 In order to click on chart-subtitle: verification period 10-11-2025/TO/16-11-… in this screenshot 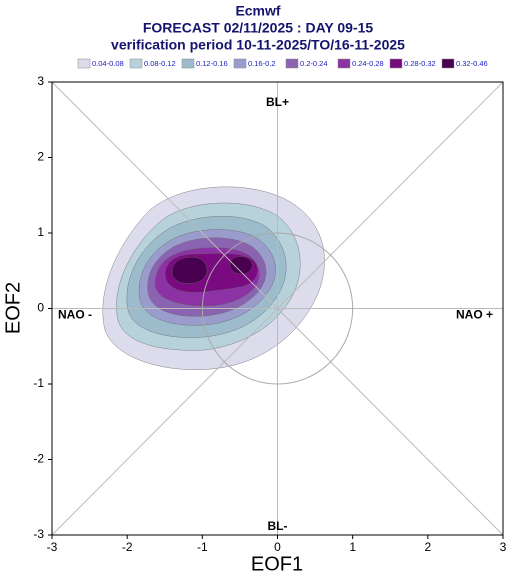, I will do `click(258, 45)`.